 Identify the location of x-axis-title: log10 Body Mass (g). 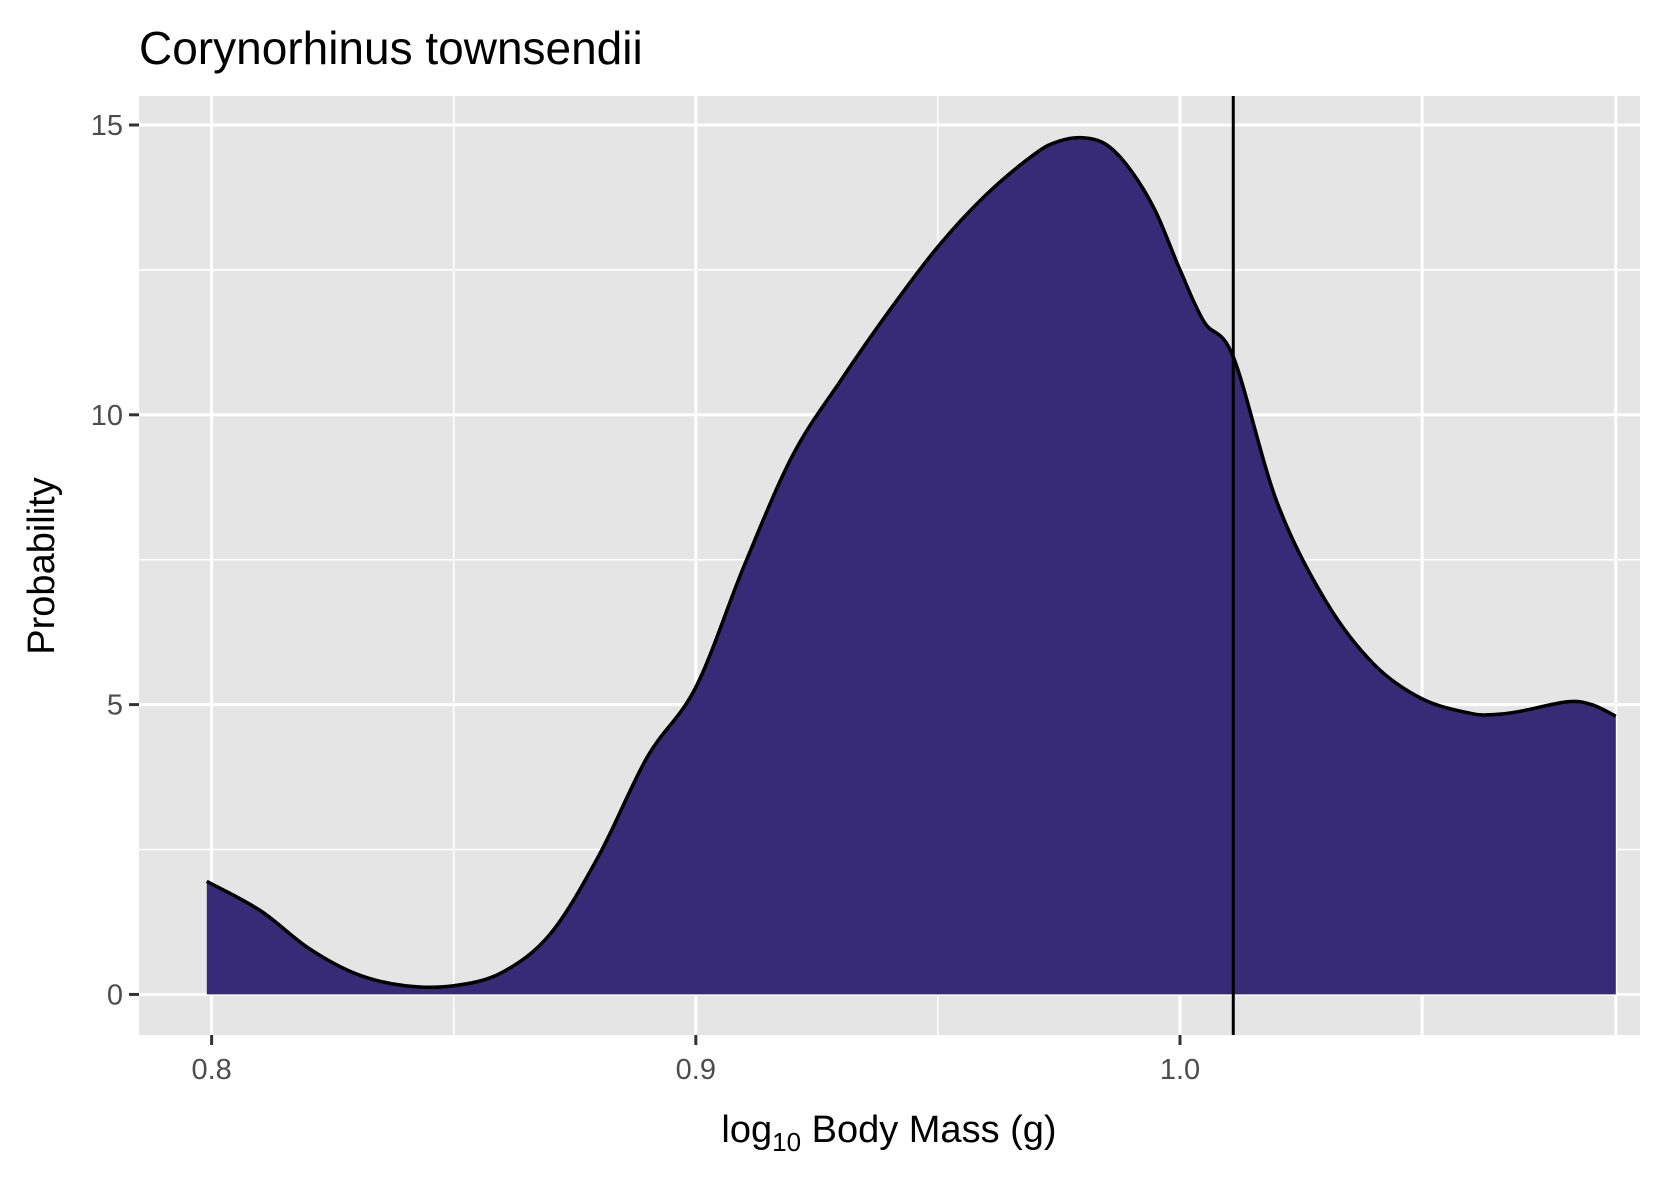
(888, 1133).